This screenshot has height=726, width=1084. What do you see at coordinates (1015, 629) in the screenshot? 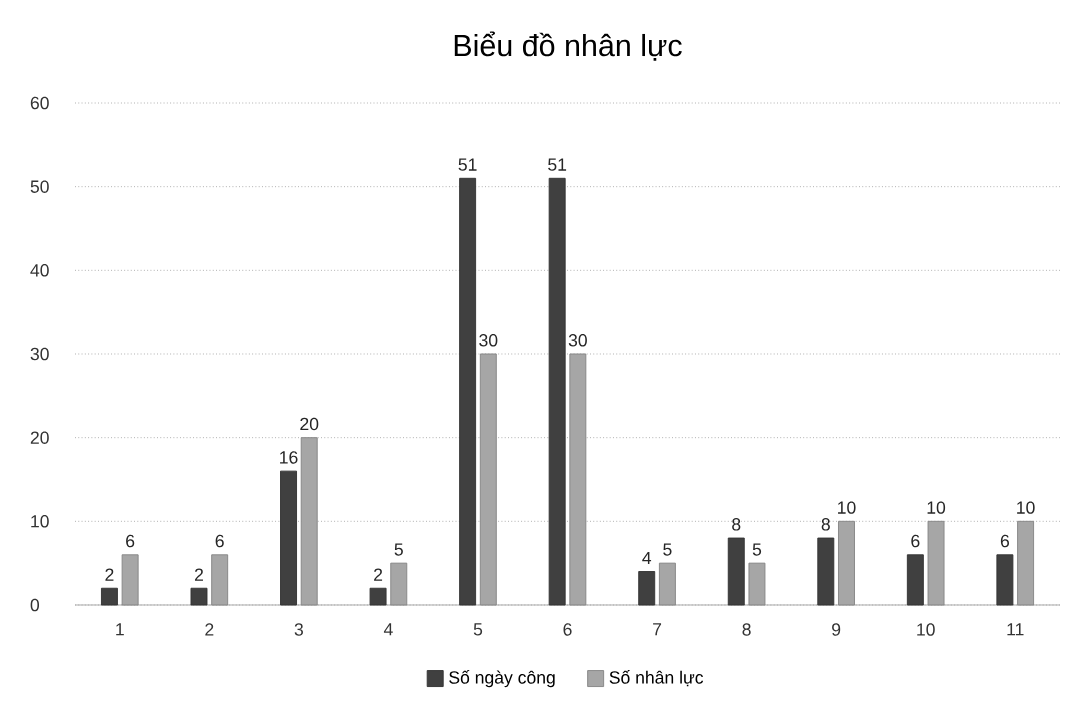
I see `x-tick-label: 11` at bounding box center [1015, 629].